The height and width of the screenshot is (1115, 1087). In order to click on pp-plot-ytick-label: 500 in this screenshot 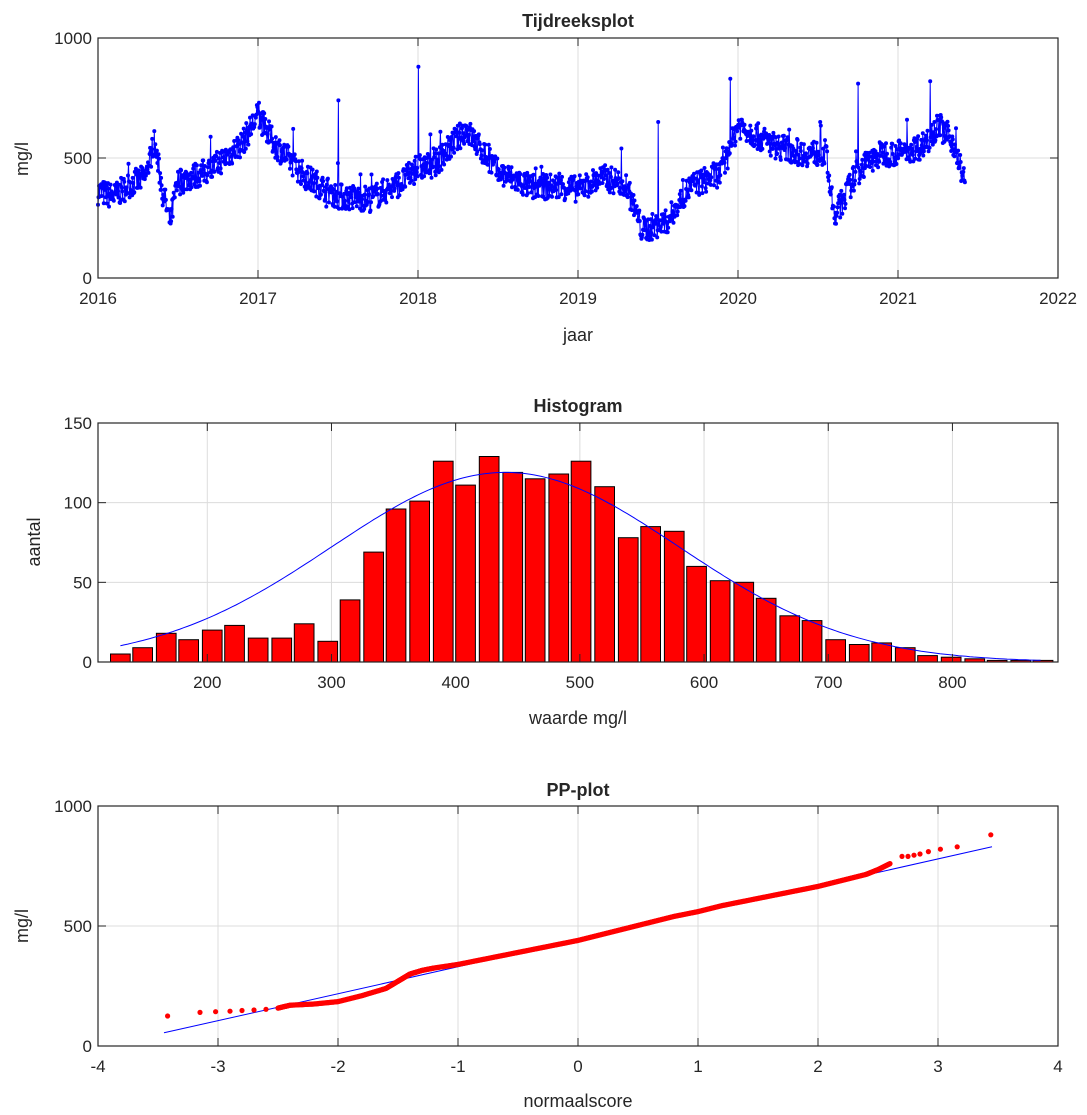, I will do `click(78, 926)`.